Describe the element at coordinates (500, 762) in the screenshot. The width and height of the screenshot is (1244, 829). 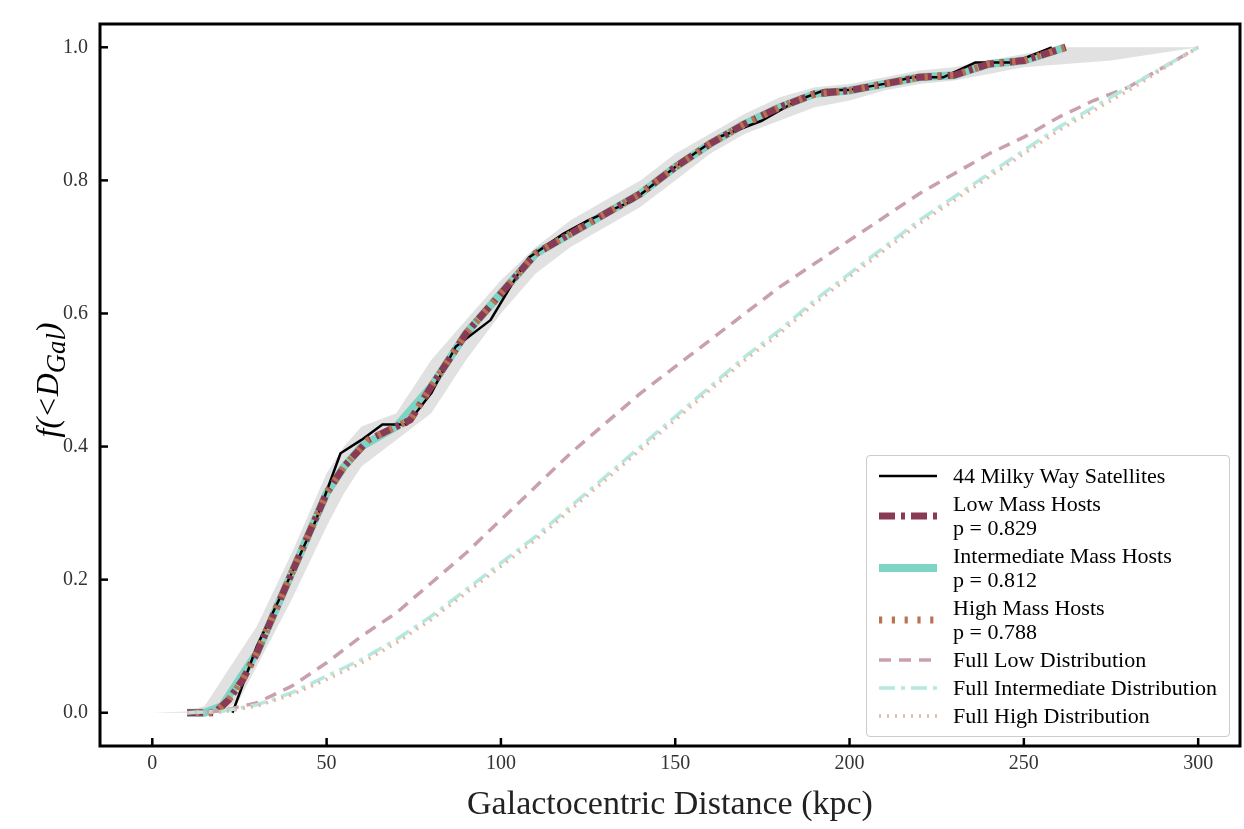
I see `x-tick-label: 100` at that location.